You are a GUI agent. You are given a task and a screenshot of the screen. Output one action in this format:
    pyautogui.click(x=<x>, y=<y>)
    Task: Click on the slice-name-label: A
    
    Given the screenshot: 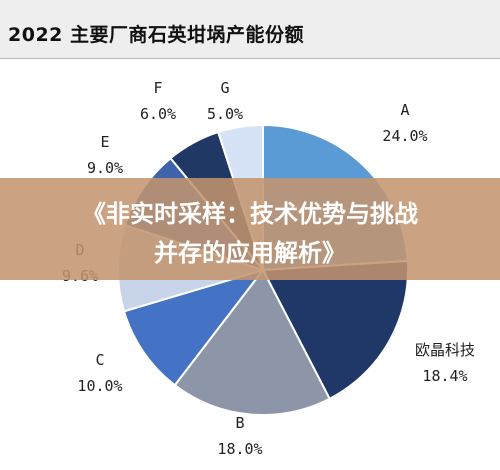 What is the action you would take?
    pyautogui.click(x=404, y=110)
    